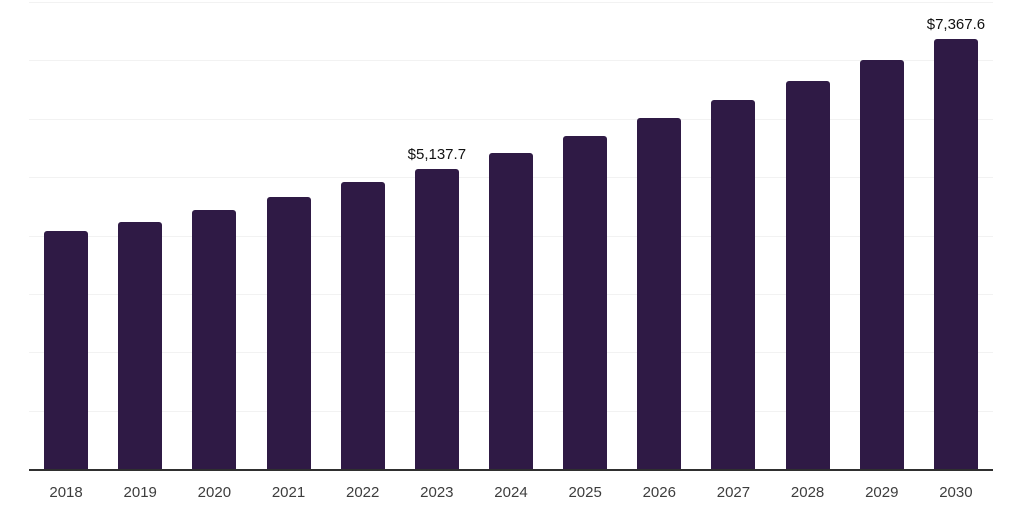 The width and height of the screenshot is (1024, 512). Describe the element at coordinates (362, 325) in the screenshot. I see `bar-2022` at that location.